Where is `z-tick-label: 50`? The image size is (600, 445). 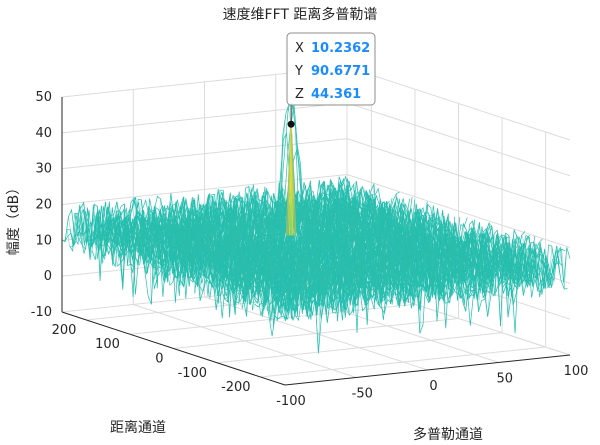 z-tick-label: 50 is located at coordinates (43, 97).